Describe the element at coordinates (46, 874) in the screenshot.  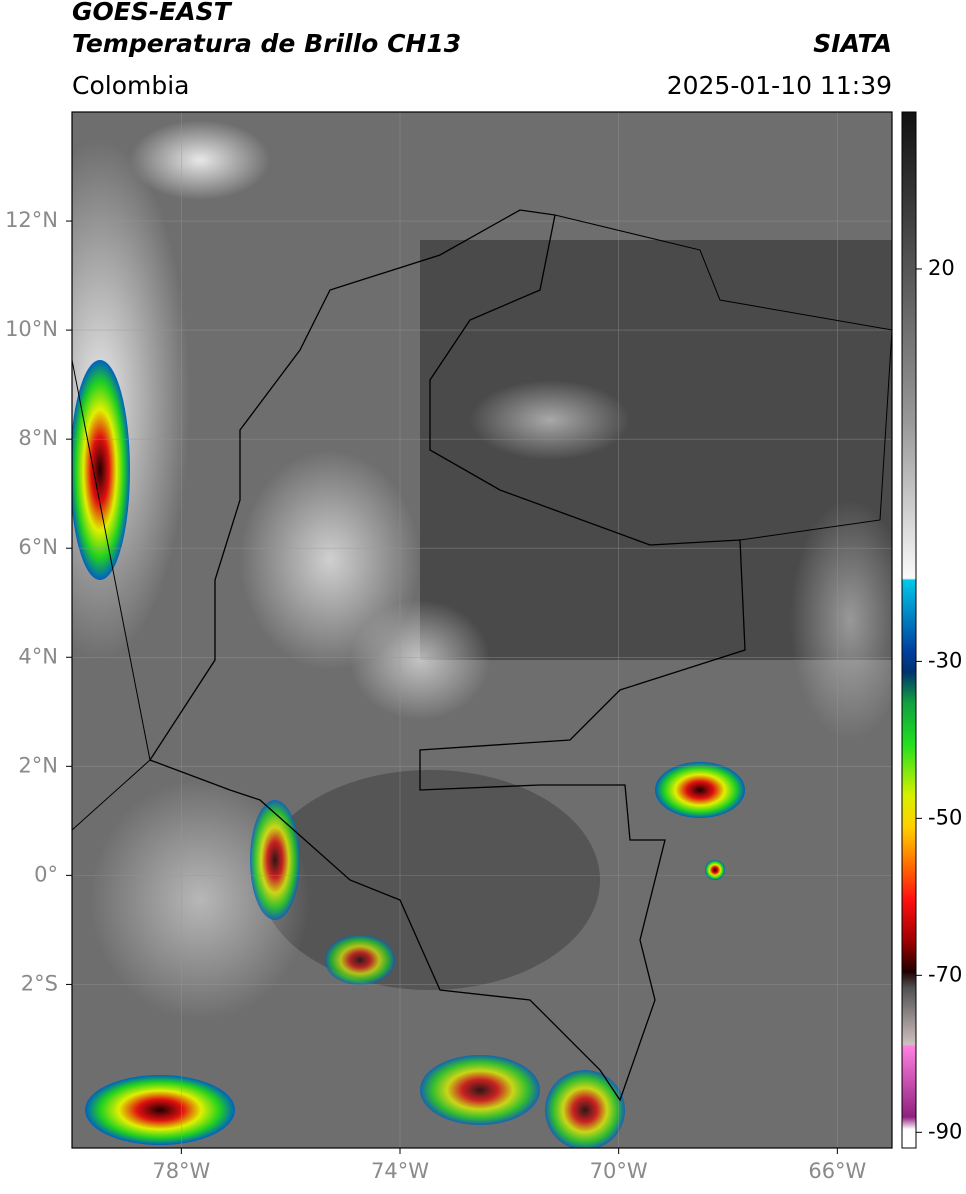
I see `lat-label: 0°` at that location.